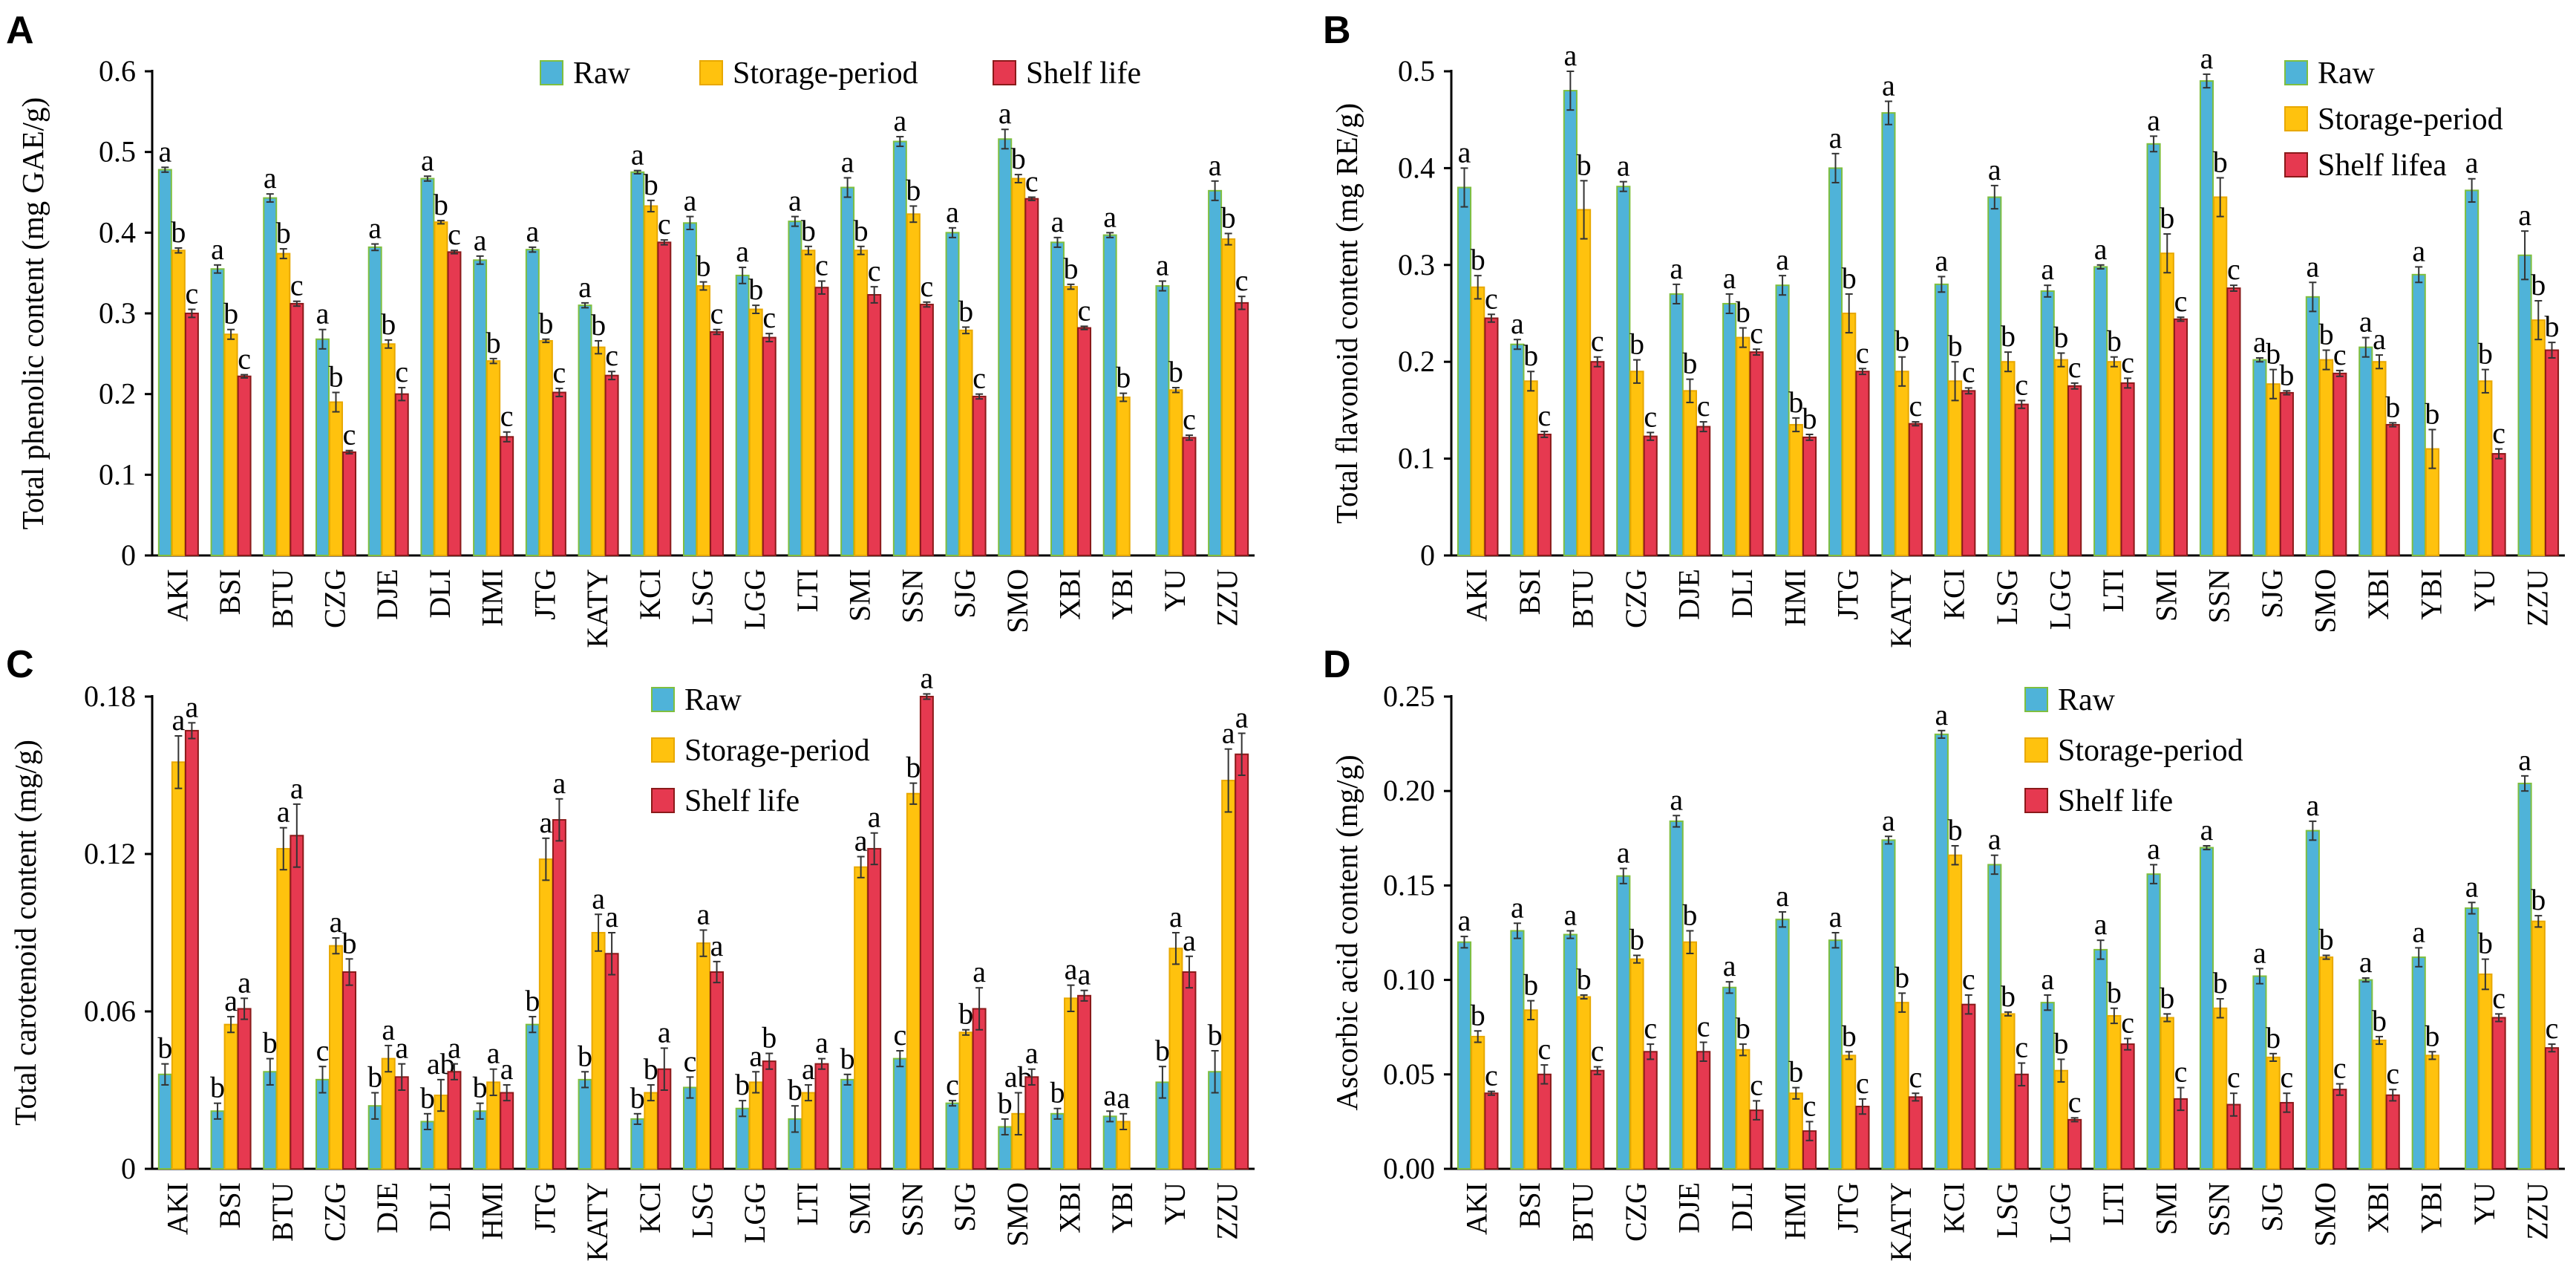 The height and width of the screenshot is (1278, 2576). Describe the element at coordinates (178, 962) in the screenshot. I see `bar-group-aki: b a a AKI` at that location.